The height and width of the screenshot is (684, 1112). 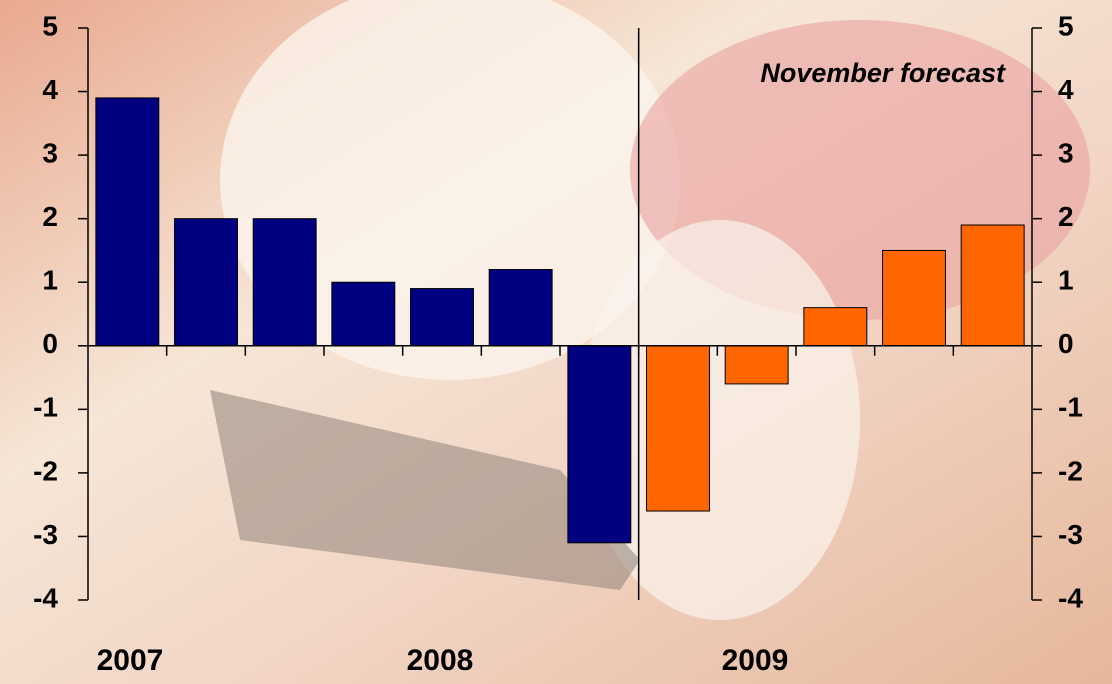 I want to click on y2-tick-label: 4, so click(x=1066, y=89).